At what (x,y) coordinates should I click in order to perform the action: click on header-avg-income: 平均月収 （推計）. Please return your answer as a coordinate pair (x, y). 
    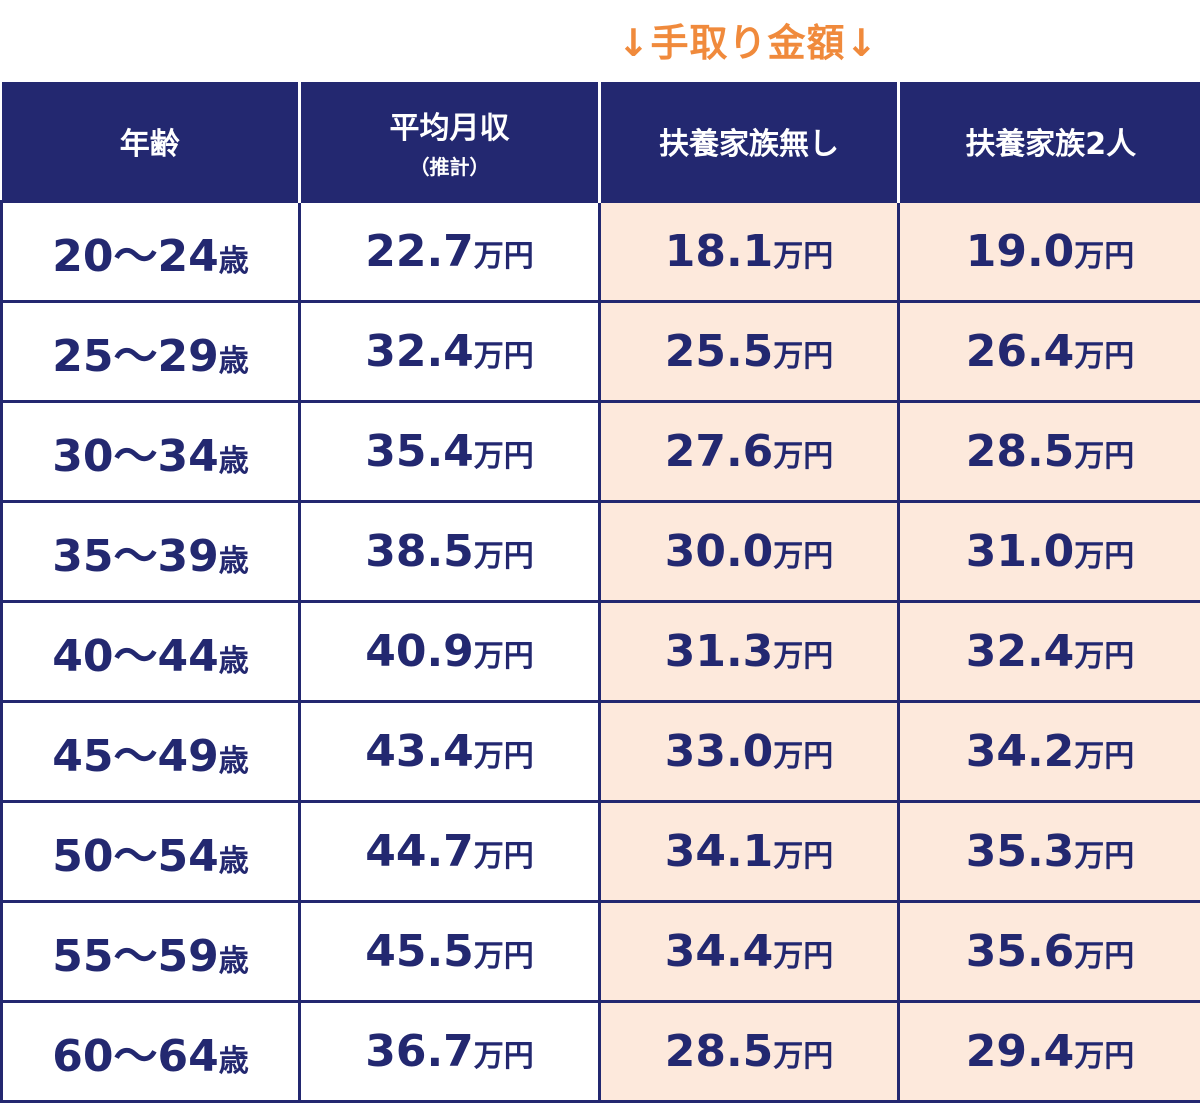
    Looking at the image, I should click on (449, 142).